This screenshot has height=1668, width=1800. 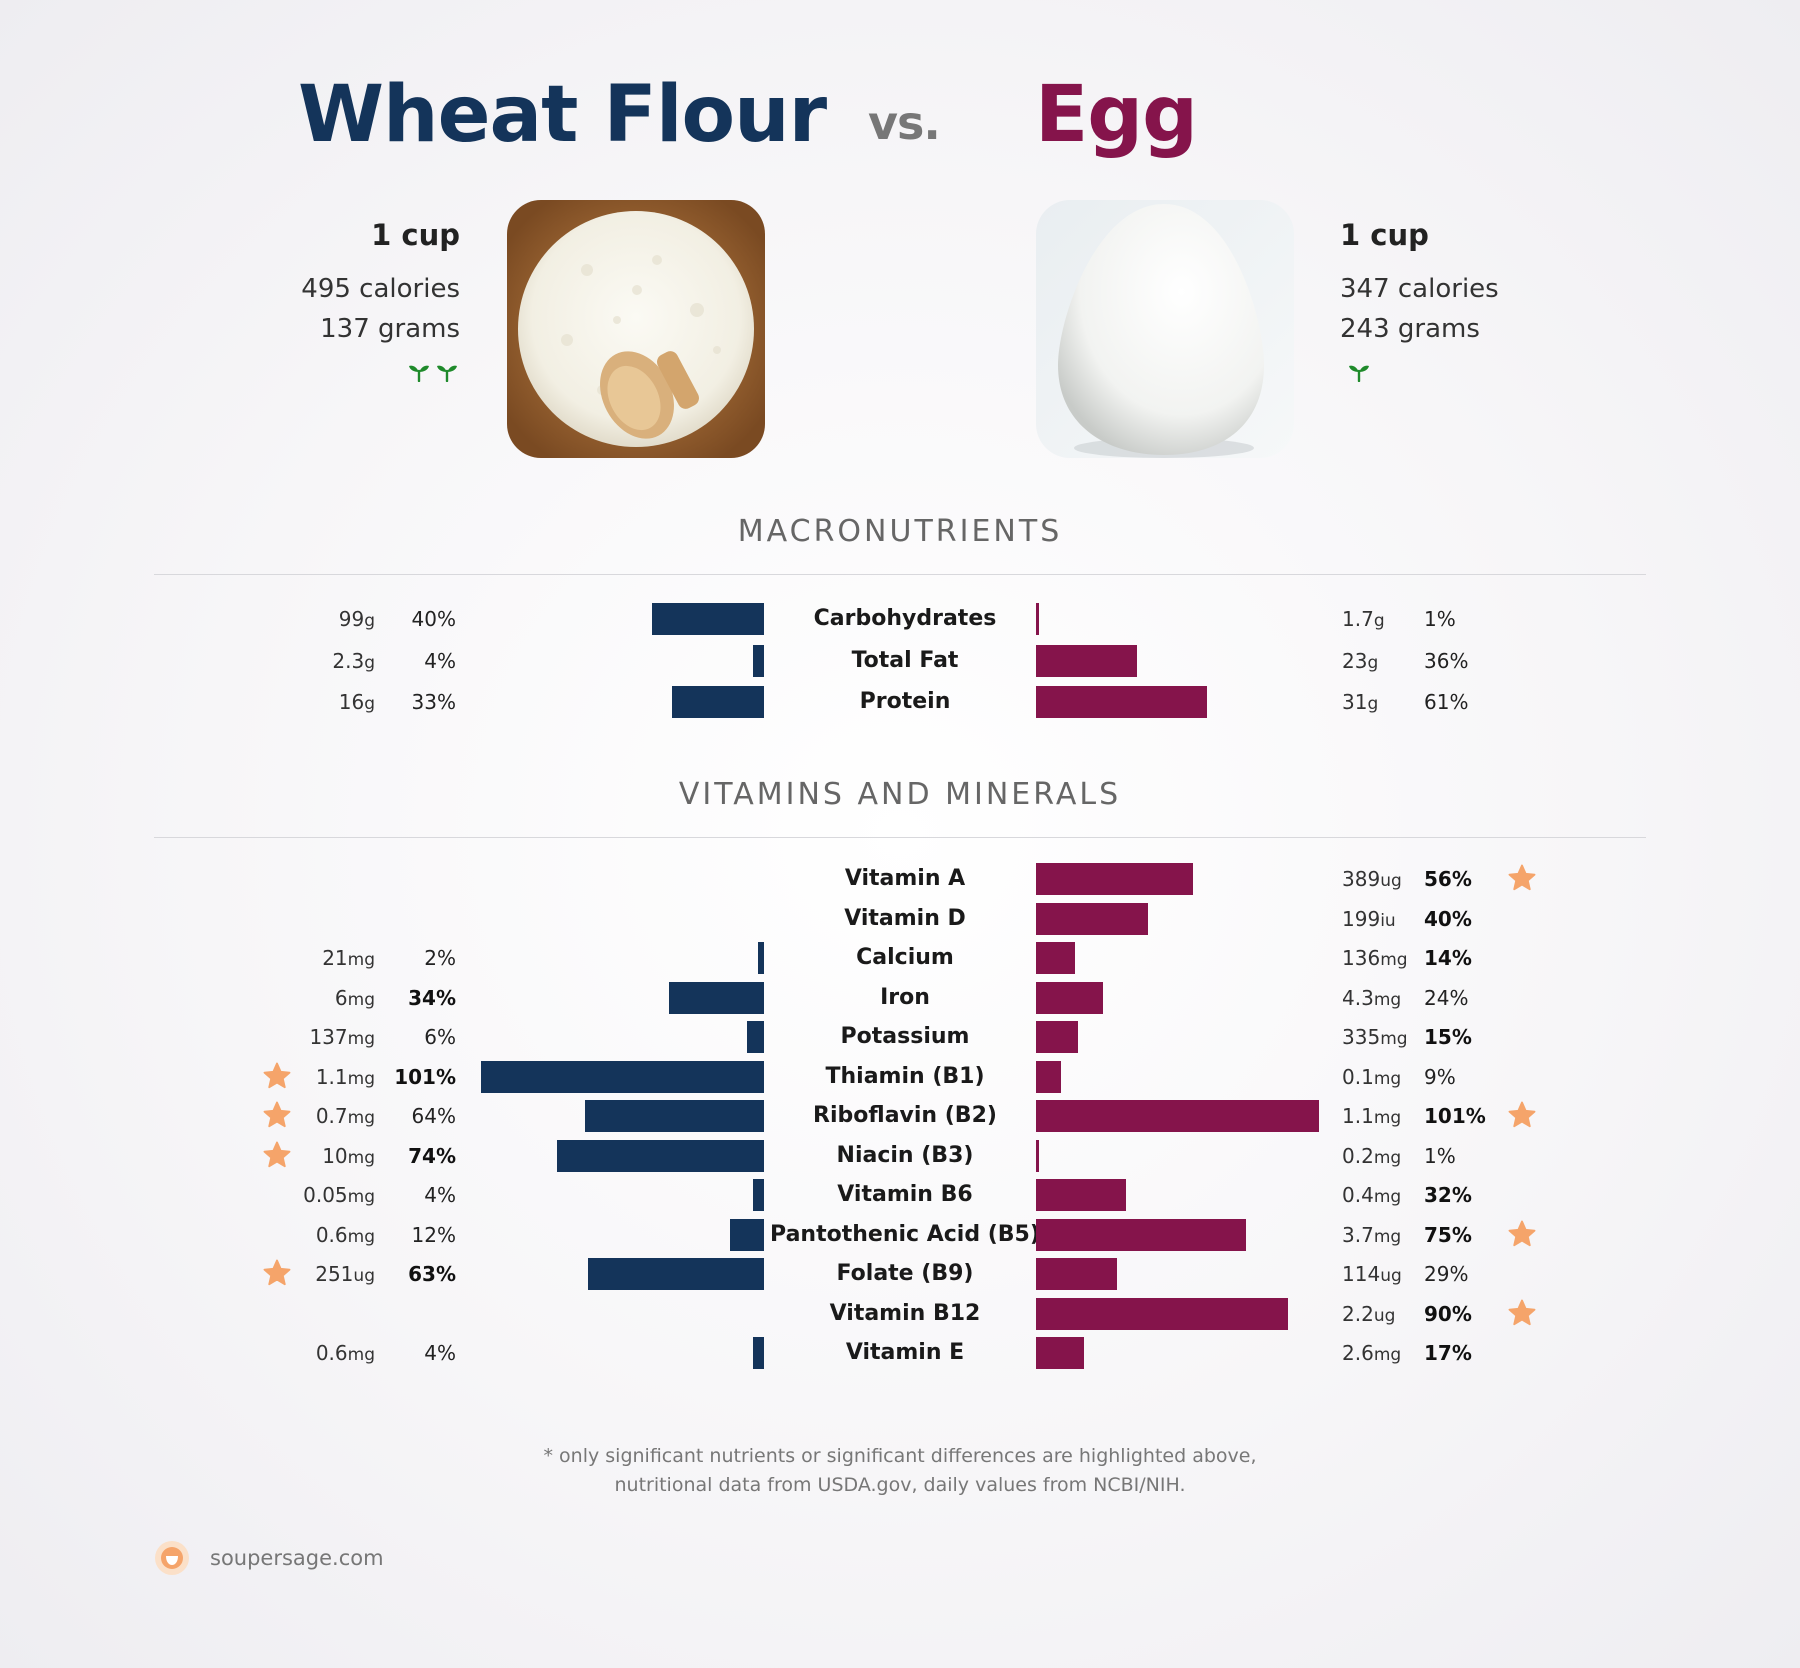 I want to click on right-percent: 75%, so click(x=1448, y=1234).